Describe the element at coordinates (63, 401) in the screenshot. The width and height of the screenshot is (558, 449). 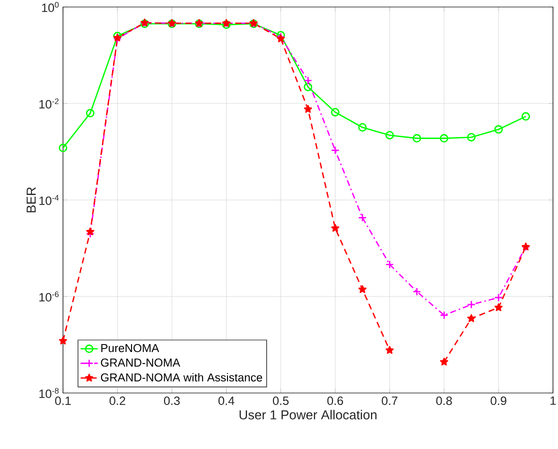
I see `x-tick-label: 0.1` at that location.